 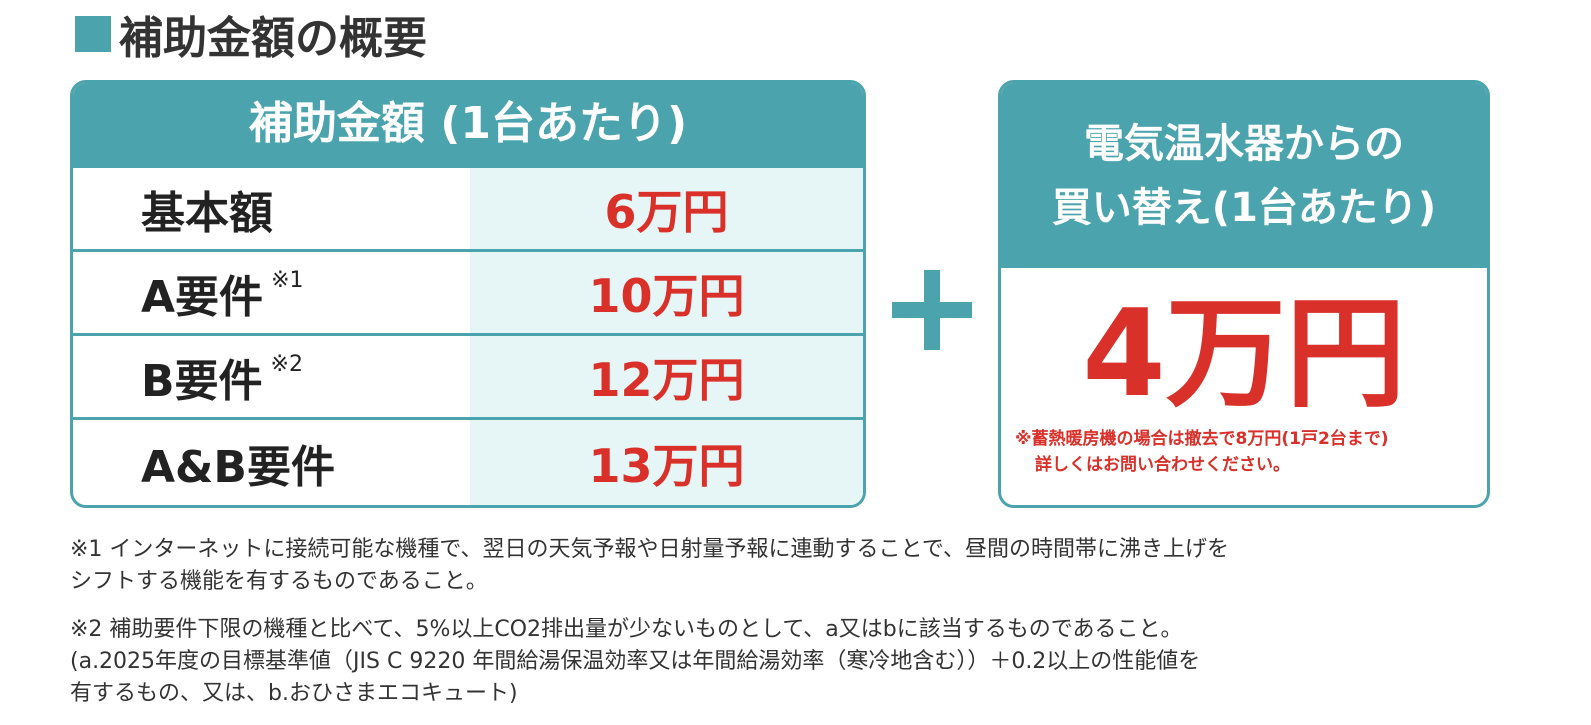 I want to click on row-label-cell: A要件 ※1, so click(x=271, y=292).